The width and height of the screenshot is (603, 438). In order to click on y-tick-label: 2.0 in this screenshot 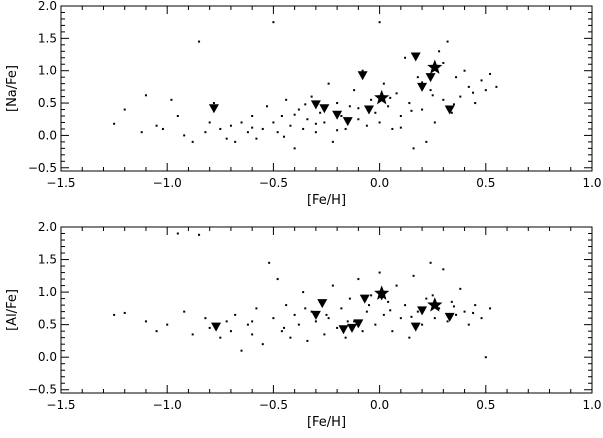, I will do `click(47, 6)`.